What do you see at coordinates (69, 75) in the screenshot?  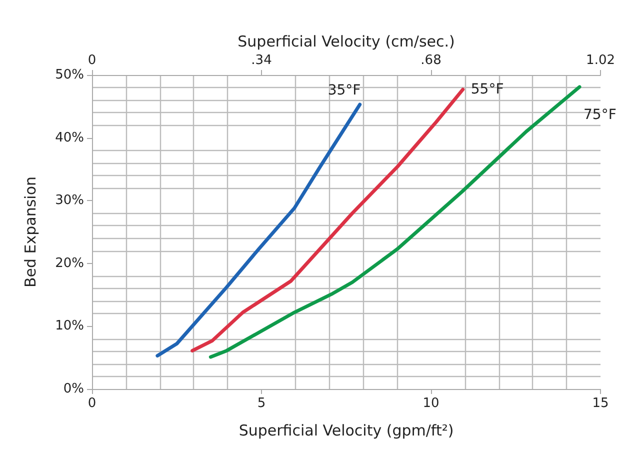 I see `y-tick-label: 50%` at bounding box center [69, 75].